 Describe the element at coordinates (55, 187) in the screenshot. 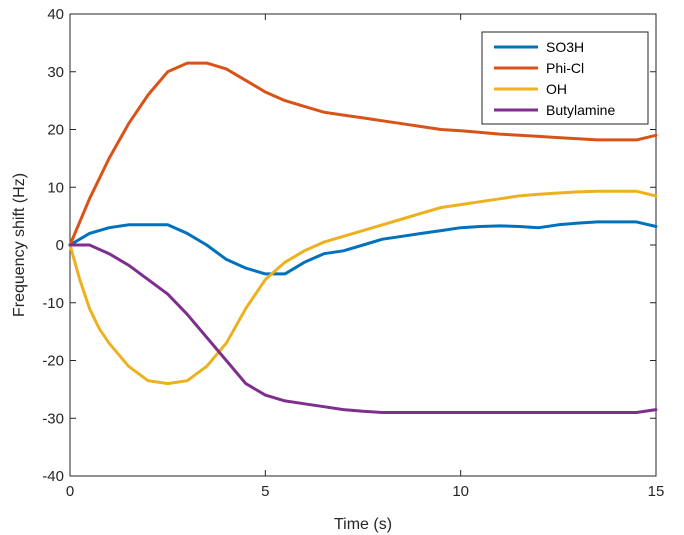

I see `y-tick-label: 10` at that location.